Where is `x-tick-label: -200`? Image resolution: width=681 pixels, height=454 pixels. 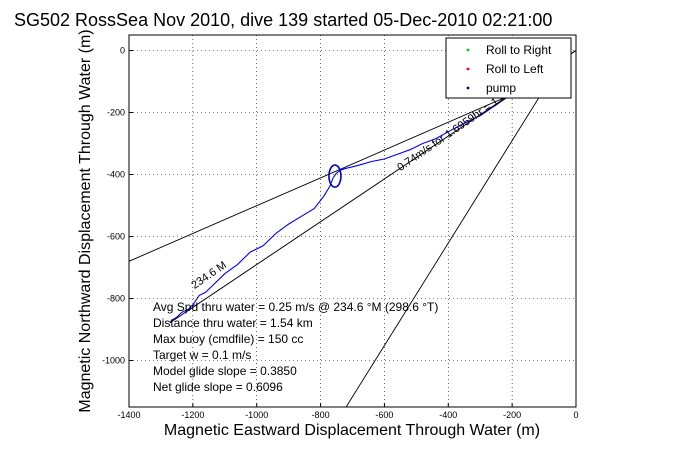 x-tick-label: -200 is located at coordinates (512, 415).